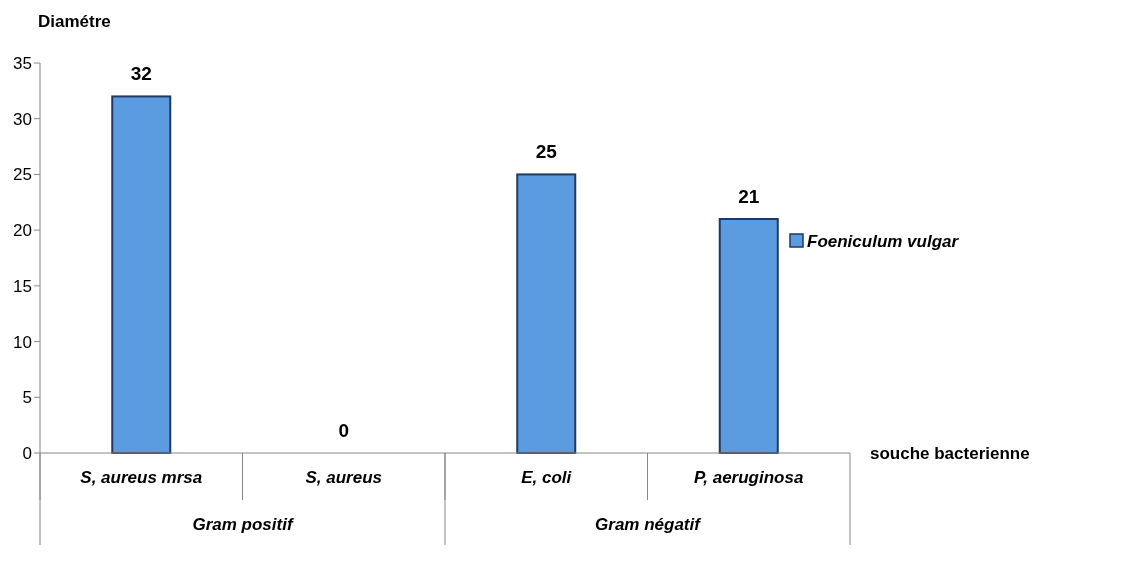 This screenshot has height=586, width=1136. Describe the element at coordinates (883, 241) in the screenshot. I see `legend-label: Foeniculum vulgar` at that location.